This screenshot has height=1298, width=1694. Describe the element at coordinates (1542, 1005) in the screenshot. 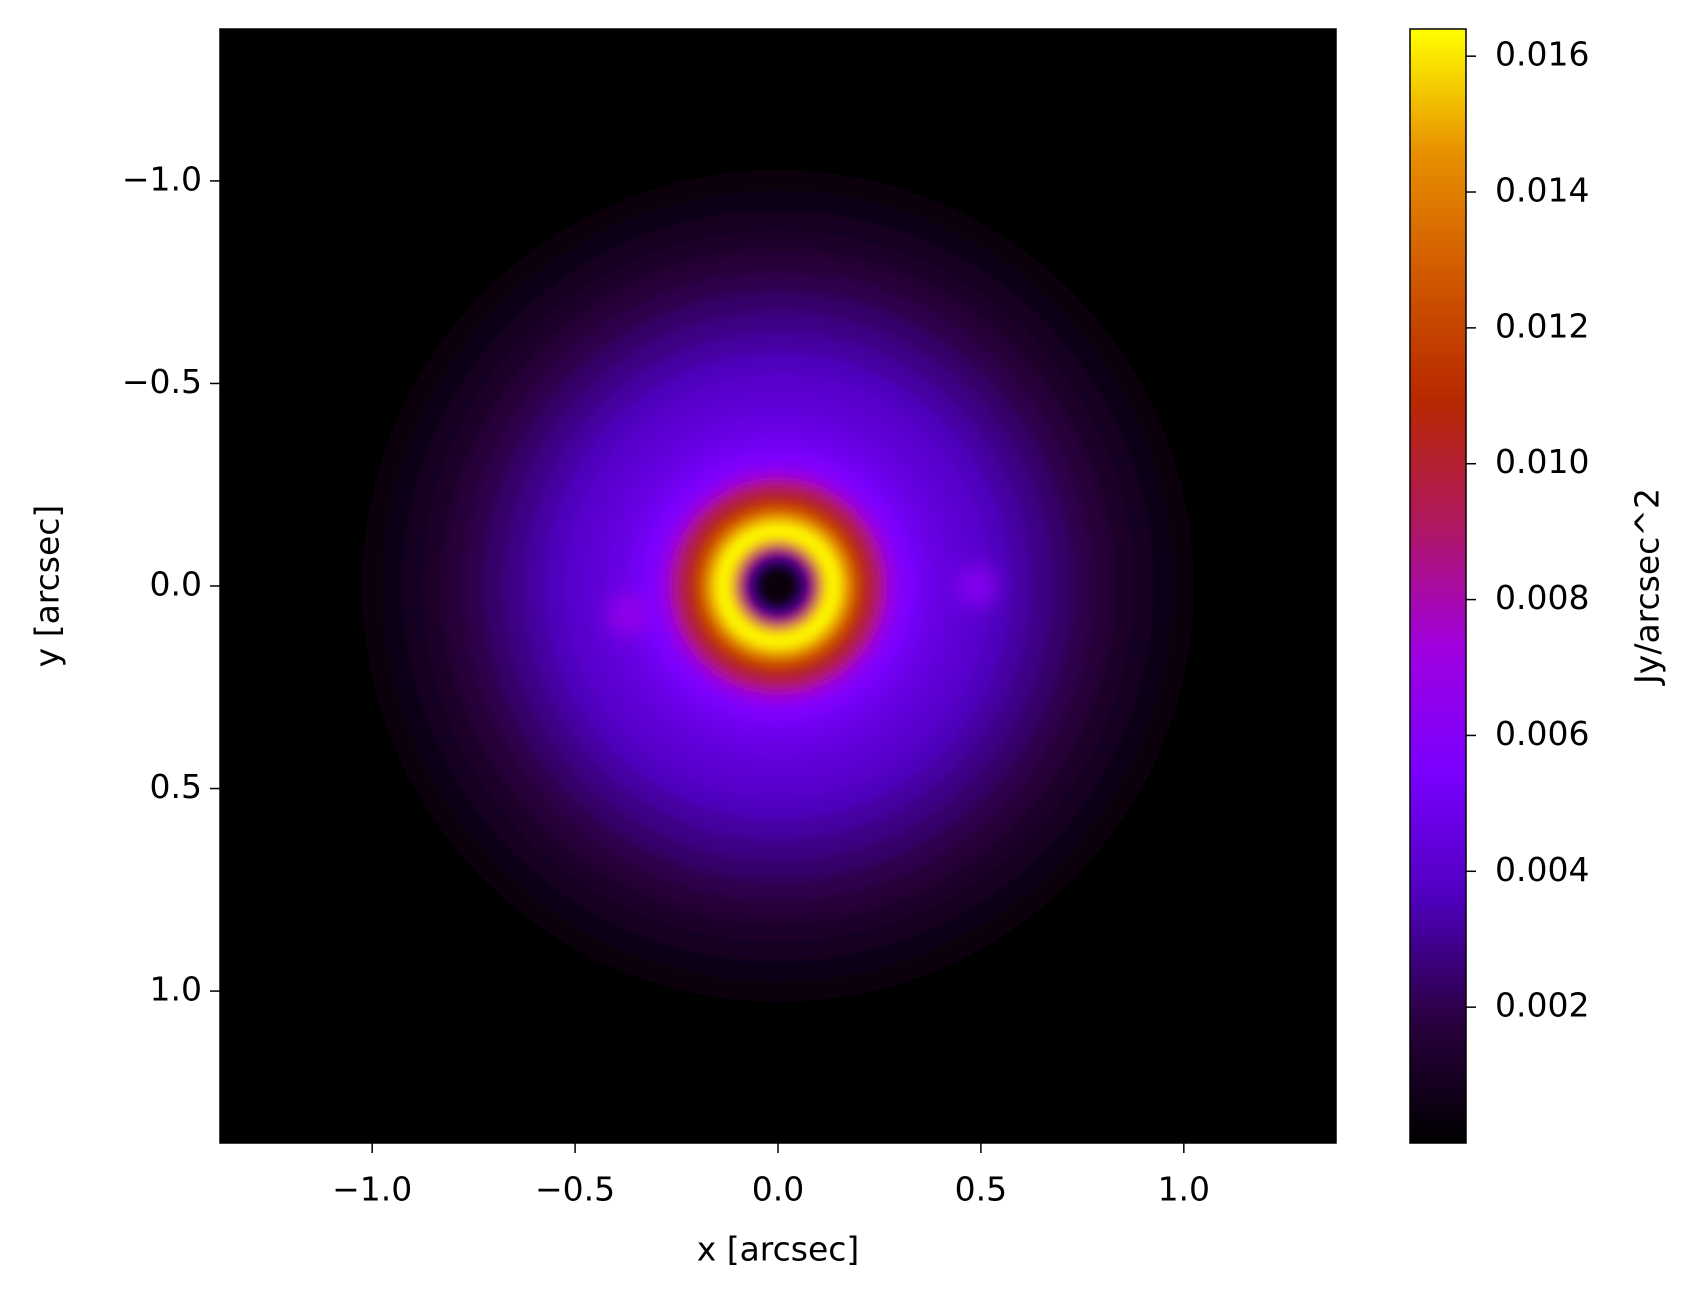

I see `colorbar-tick-label: 0.002` at that location.